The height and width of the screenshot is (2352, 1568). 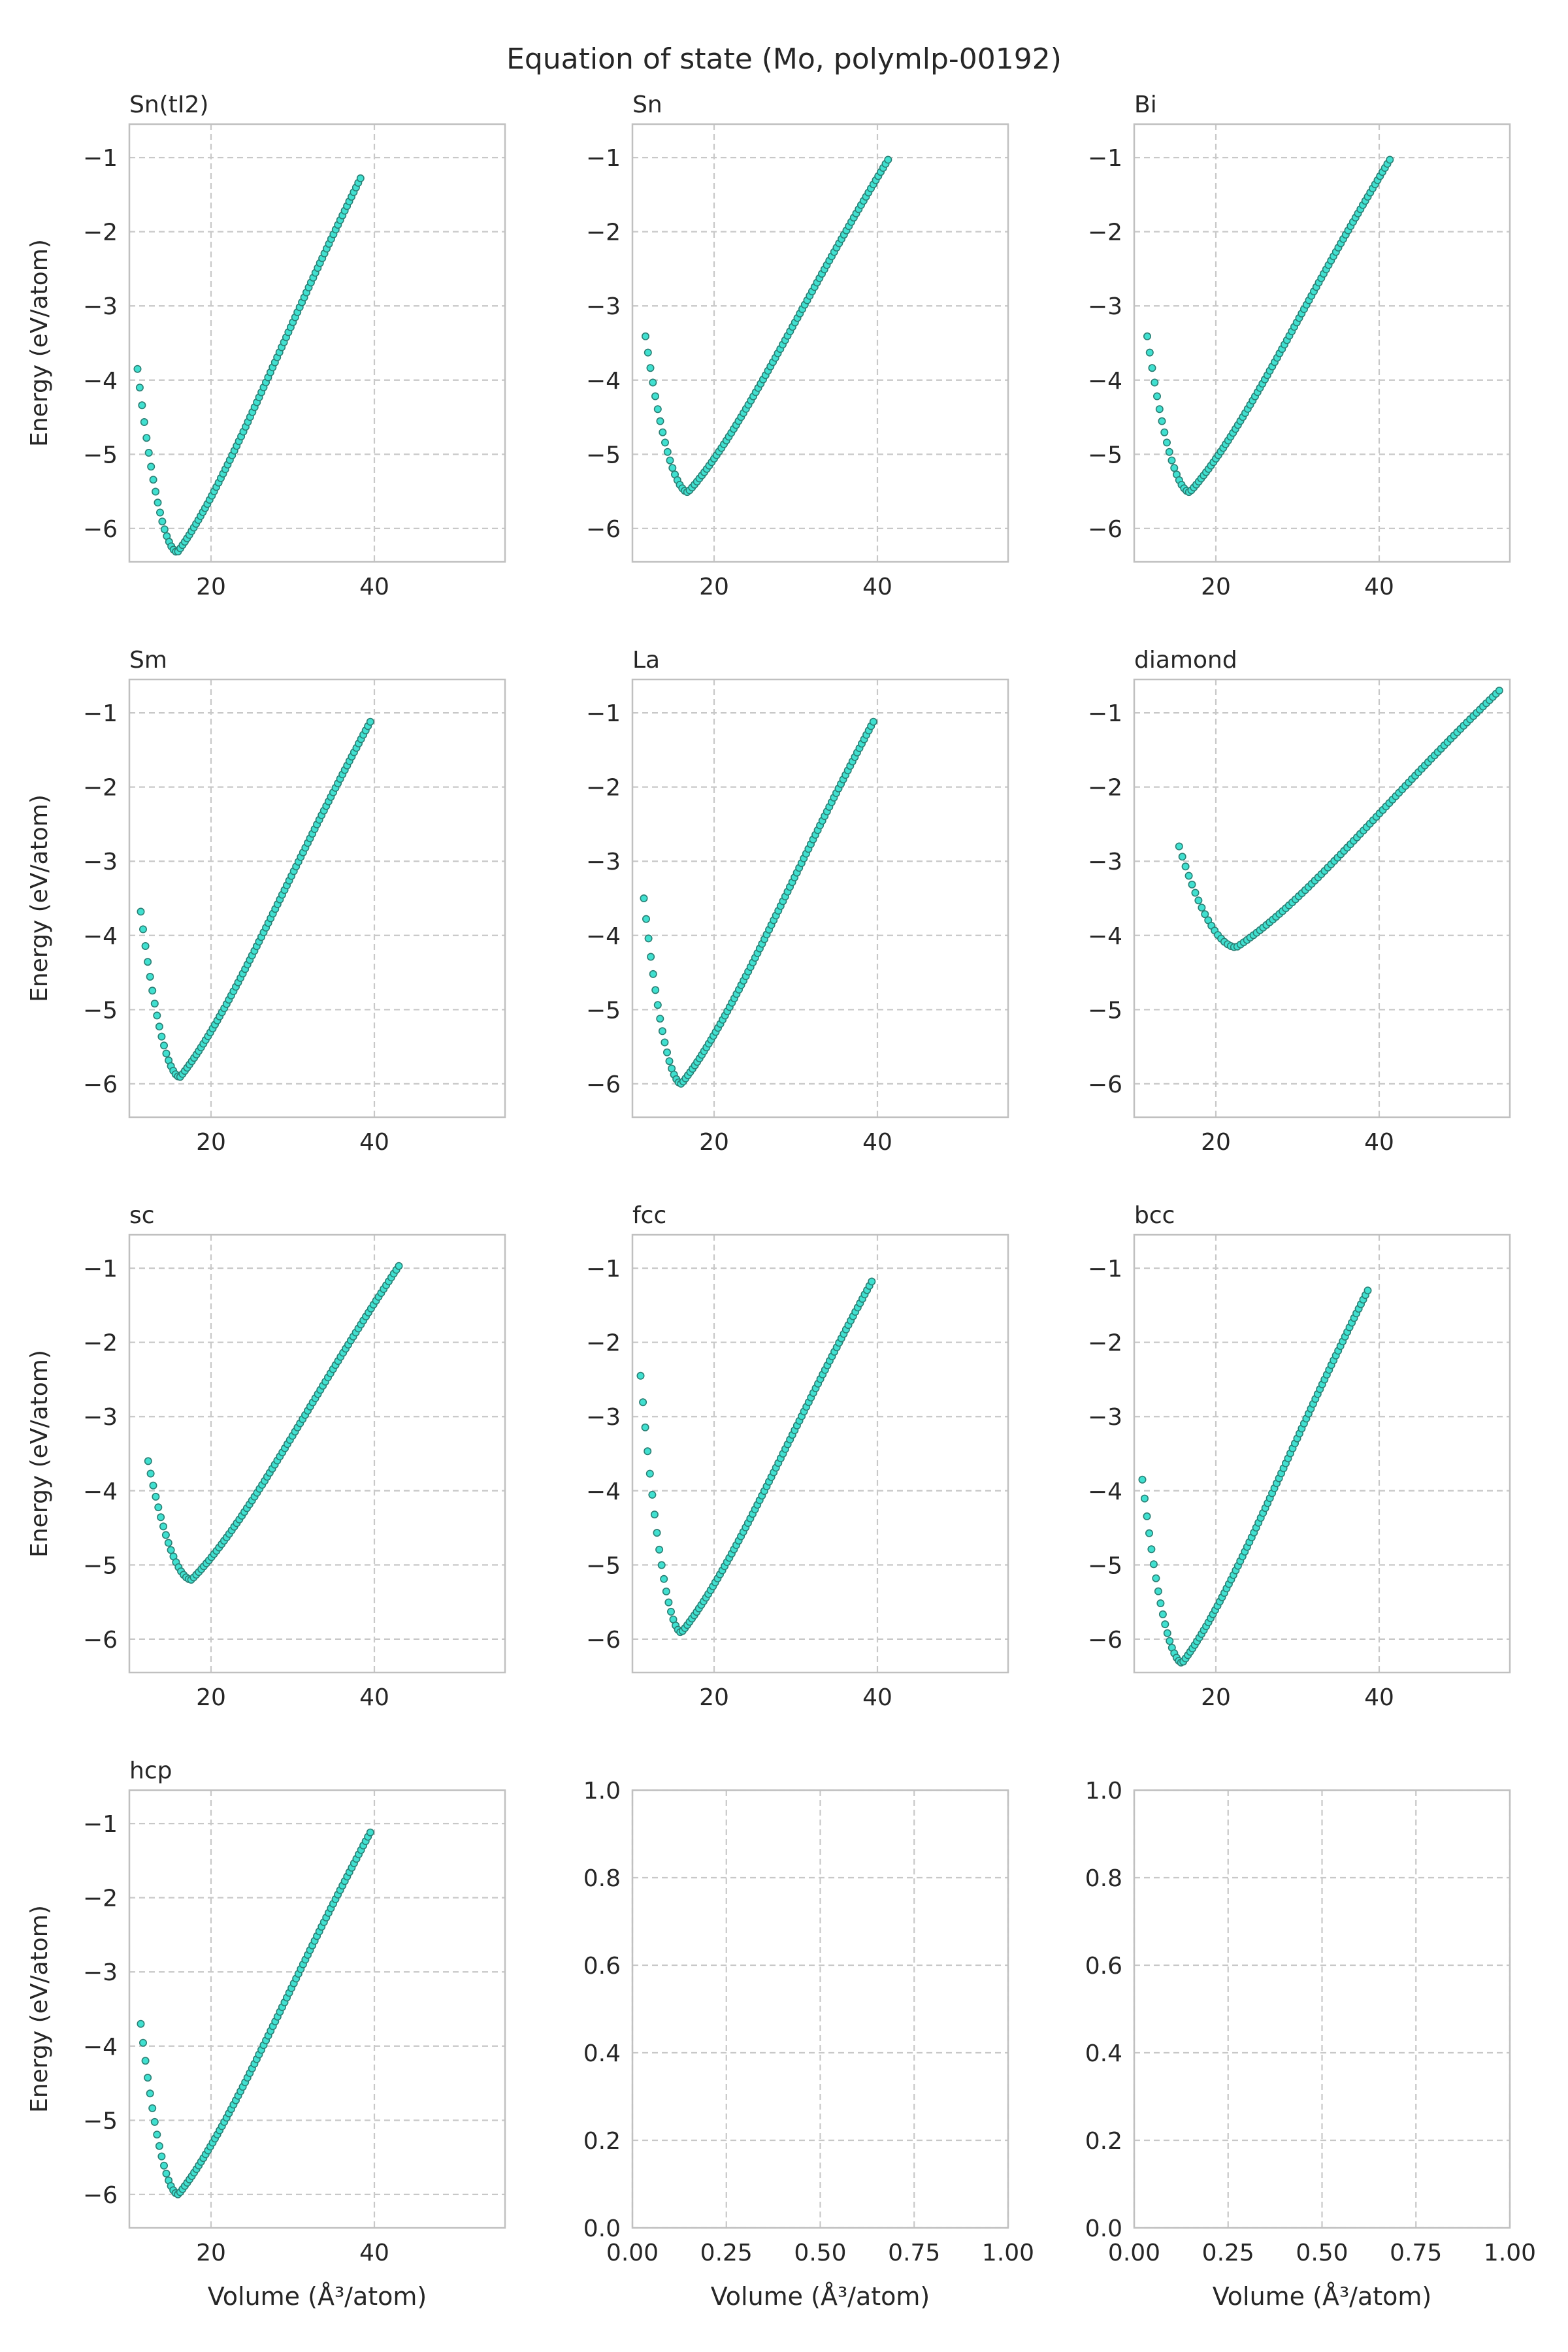 I want to click on subplot-title: hcp, so click(x=150, y=1770).